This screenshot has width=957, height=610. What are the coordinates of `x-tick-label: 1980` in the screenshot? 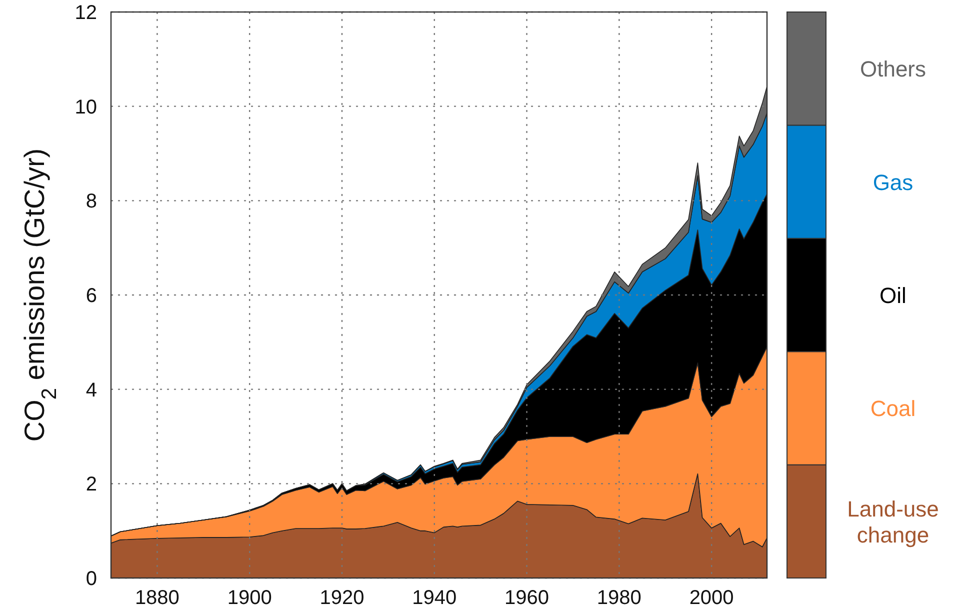 It's located at (619, 598).